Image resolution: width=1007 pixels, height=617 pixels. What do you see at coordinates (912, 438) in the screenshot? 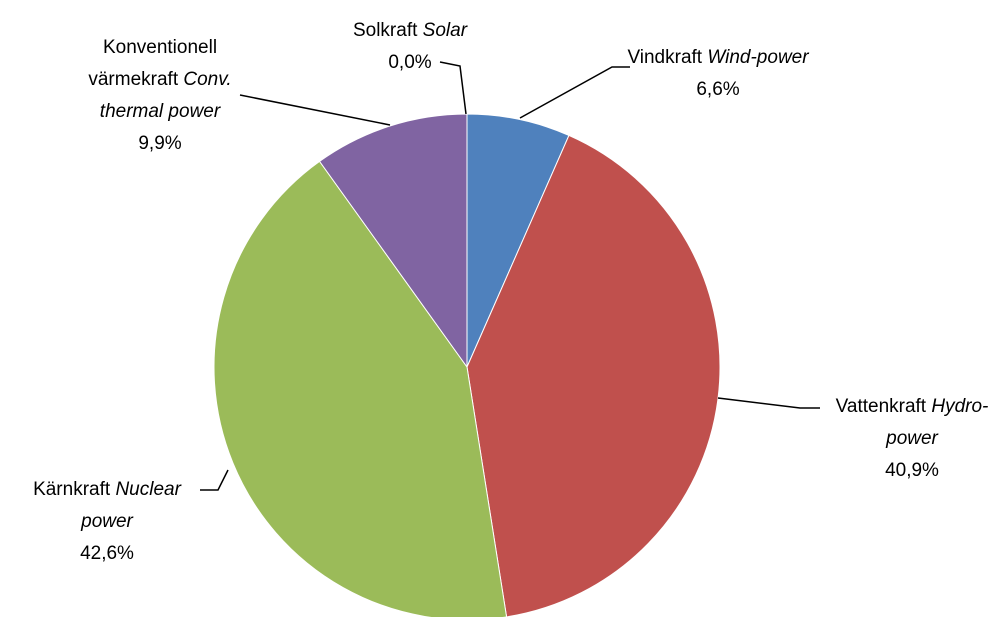
I see `slice-label: Vattenkraft Hydro-power 40,9%` at bounding box center [912, 438].